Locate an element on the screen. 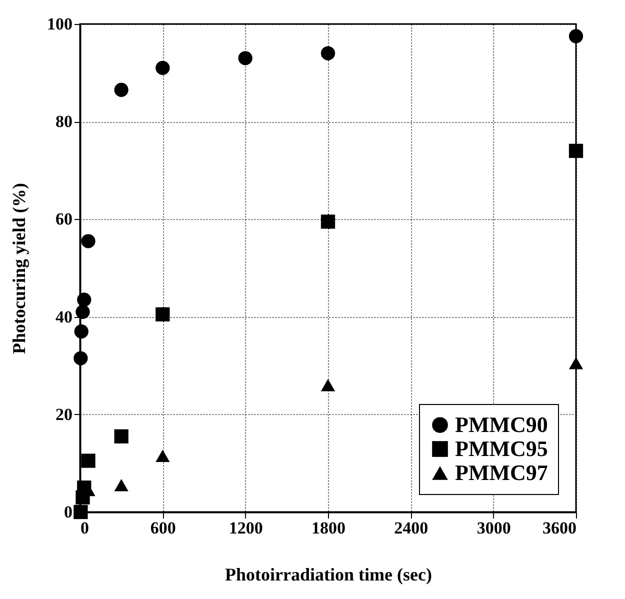 This screenshot has height=599, width=625. y-tick-label: 20 is located at coordinates (64, 414).